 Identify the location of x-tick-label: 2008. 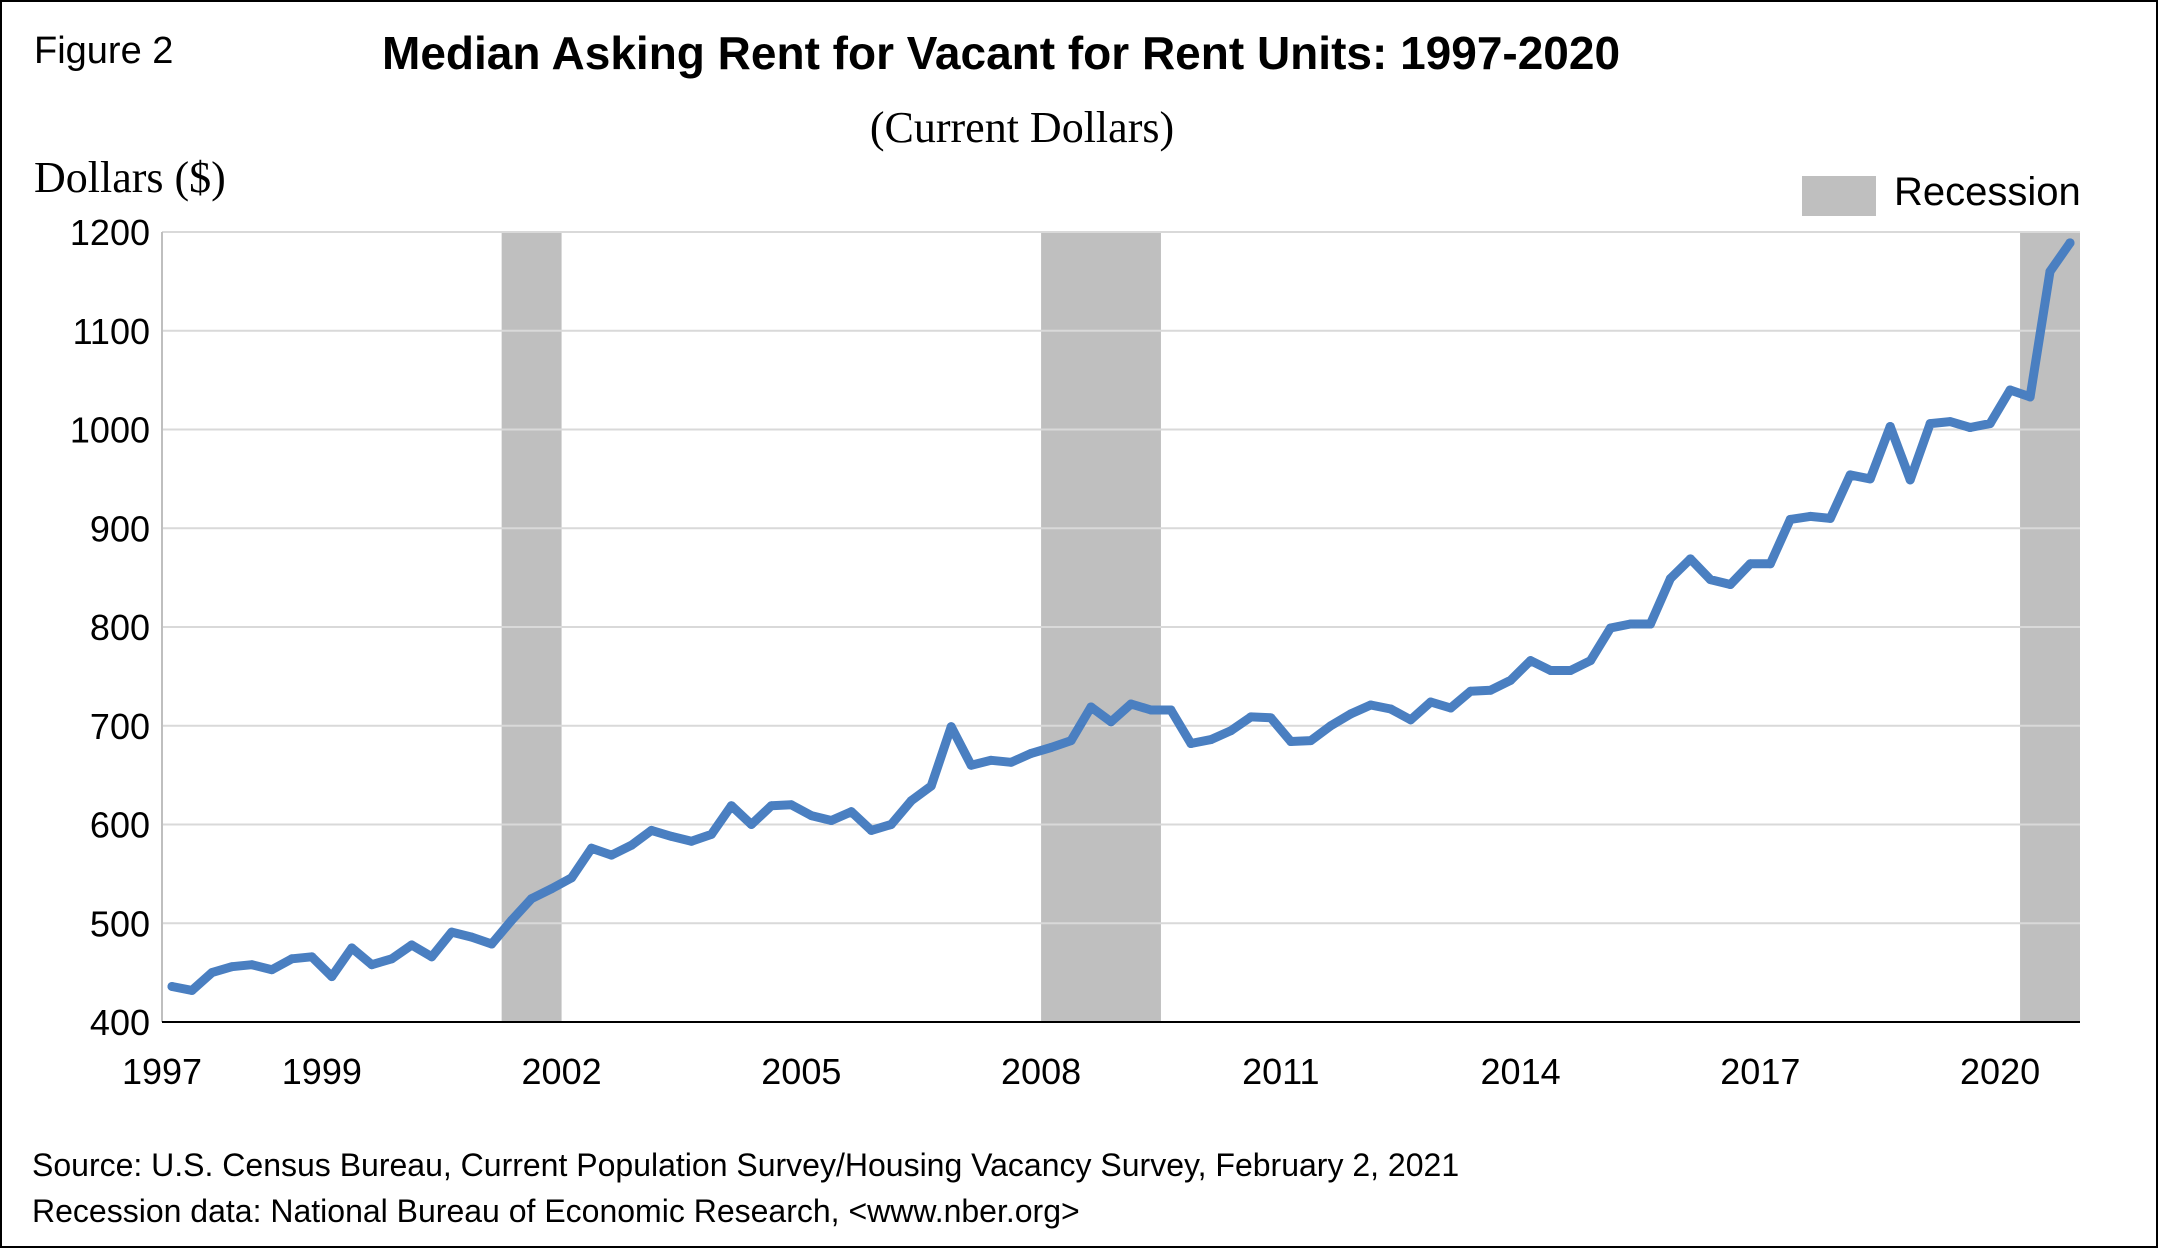
(1041, 1071).